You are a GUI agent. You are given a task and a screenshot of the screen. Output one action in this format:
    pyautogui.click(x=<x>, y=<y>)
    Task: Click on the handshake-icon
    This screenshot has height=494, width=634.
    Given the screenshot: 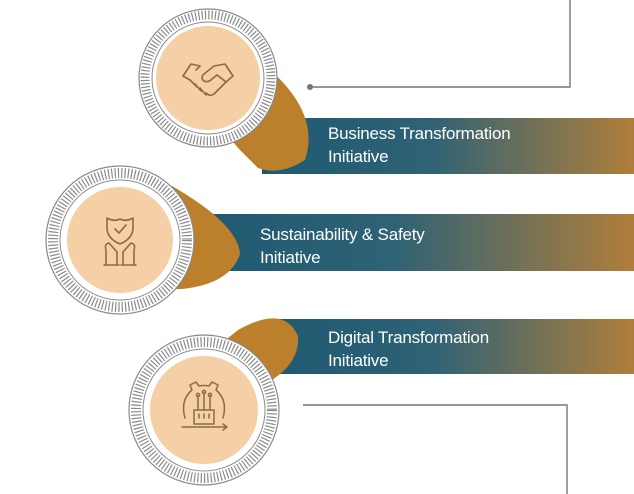 What is the action you would take?
    pyautogui.click(x=208, y=80)
    